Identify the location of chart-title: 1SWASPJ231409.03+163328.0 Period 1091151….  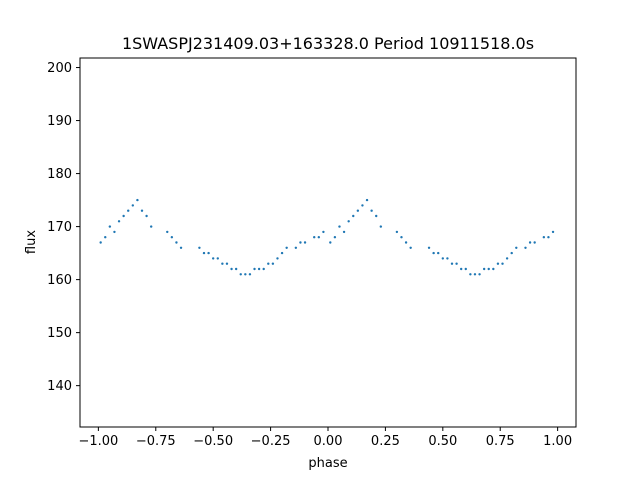
(328, 43).